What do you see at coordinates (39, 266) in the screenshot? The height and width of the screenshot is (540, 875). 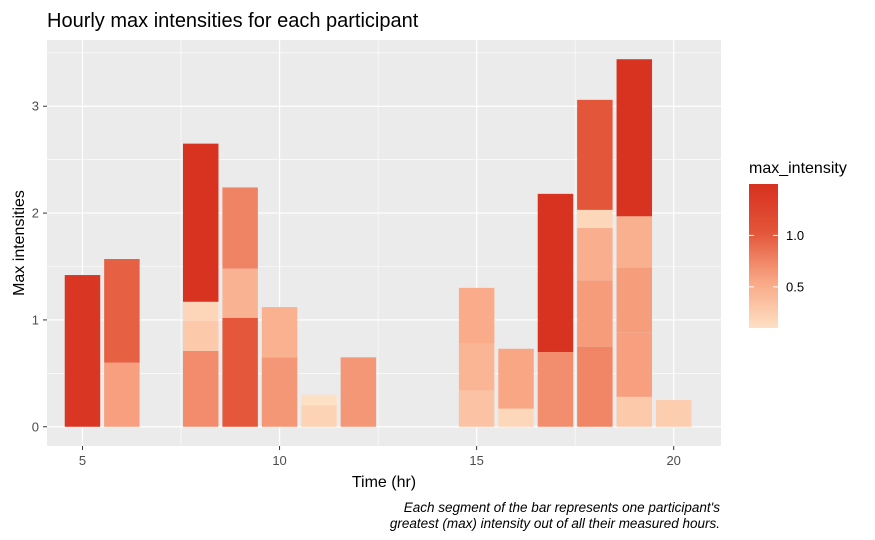 I see `y-axis-ticks: 0 1 2 3` at bounding box center [39, 266].